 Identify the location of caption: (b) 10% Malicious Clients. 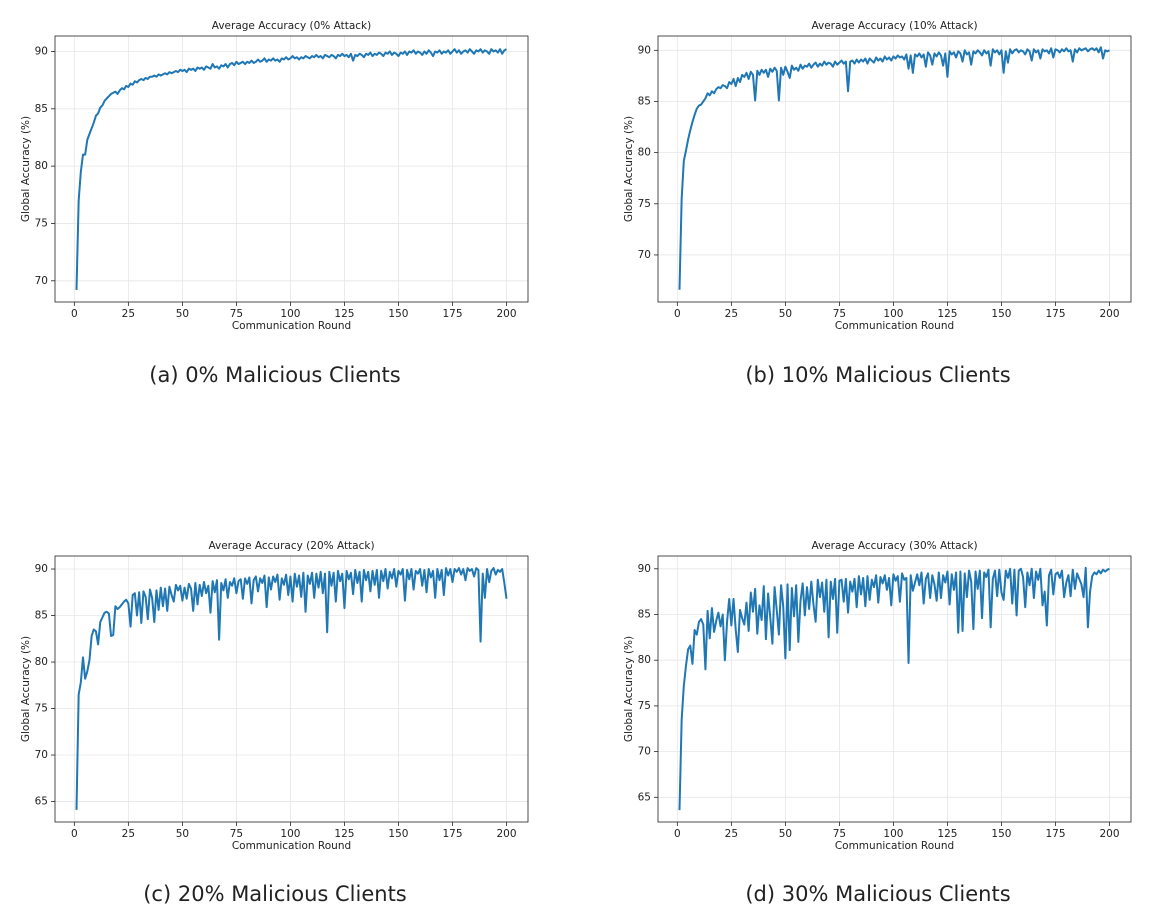
(877, 375).